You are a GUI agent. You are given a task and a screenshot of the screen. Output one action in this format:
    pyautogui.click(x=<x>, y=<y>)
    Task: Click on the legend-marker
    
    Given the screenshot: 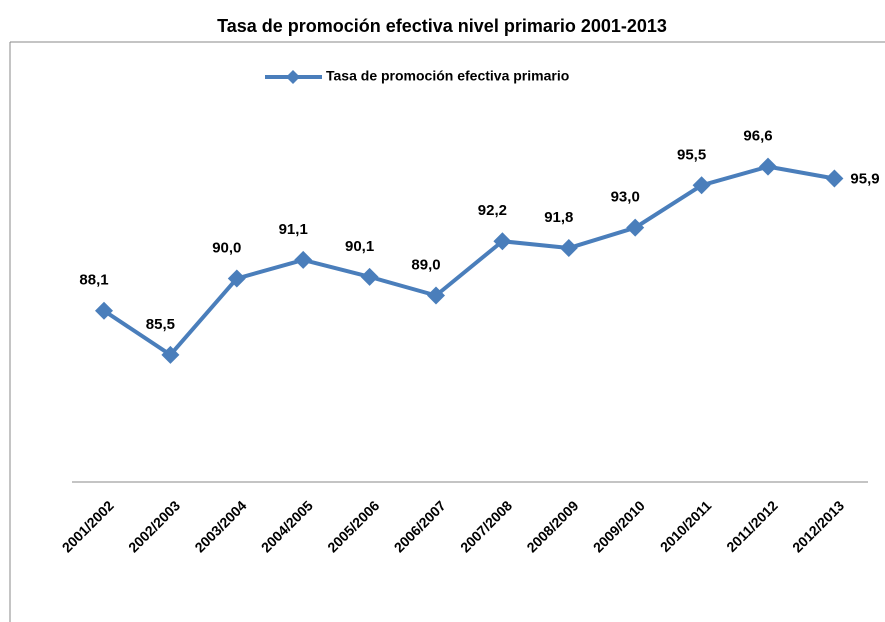 What is the action you would take?
    pyautogui.click(x=293, y=77)
    